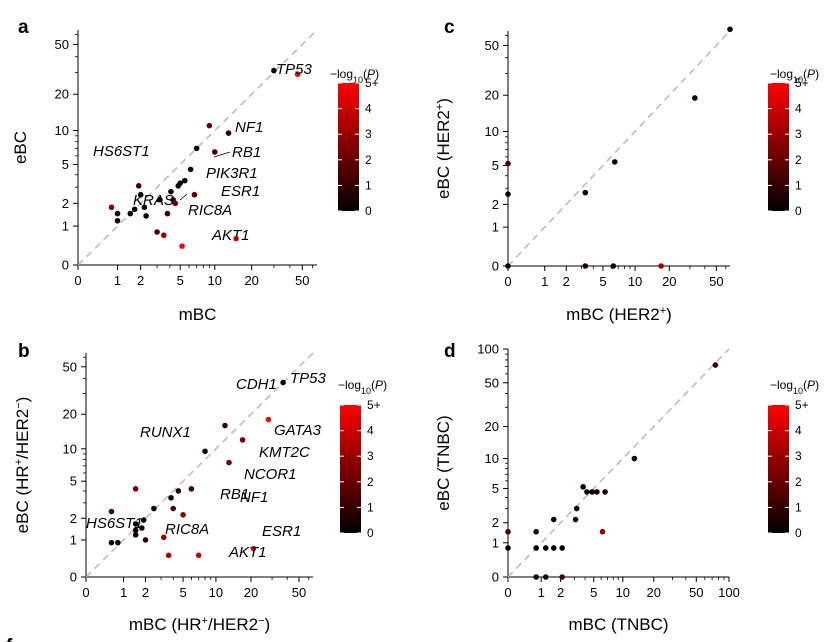  Describe the element at coordinates (443, 148) in the screenshot. I see `y-axis-label: eBC (HER2+)` at that location.